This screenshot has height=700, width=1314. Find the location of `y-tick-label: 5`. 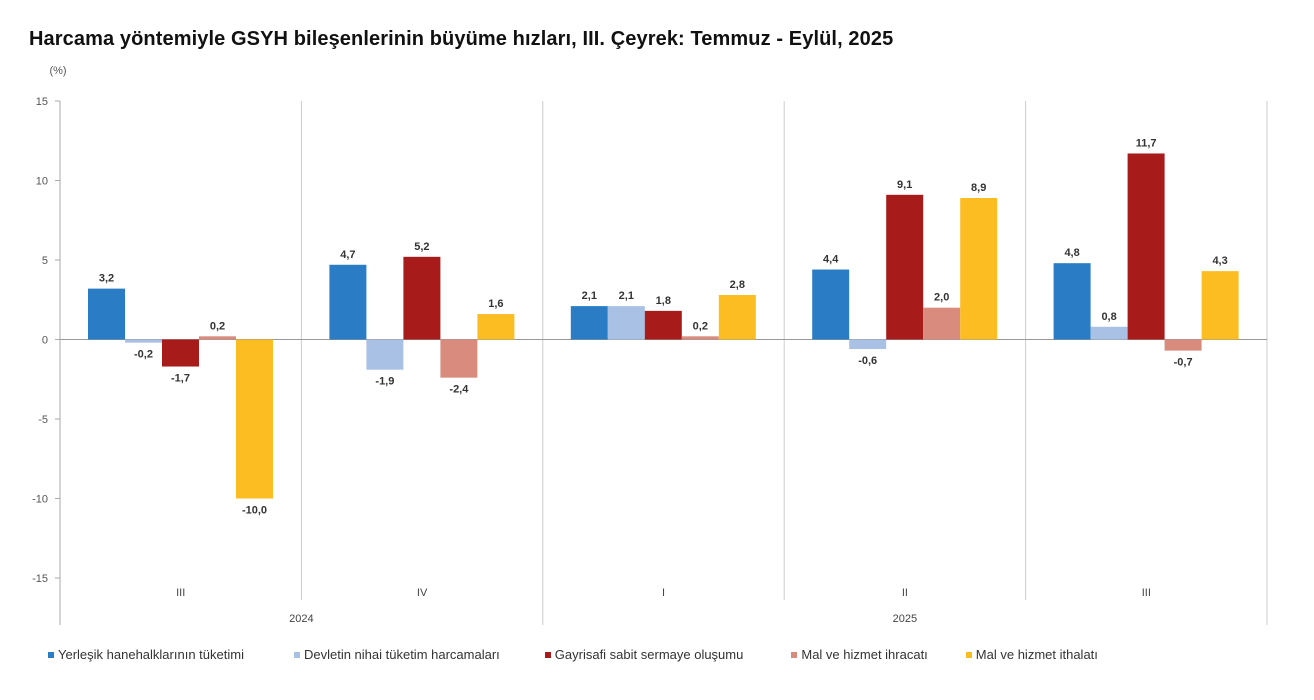

y-tick-label: 5 is located at coordinates (45, 261).